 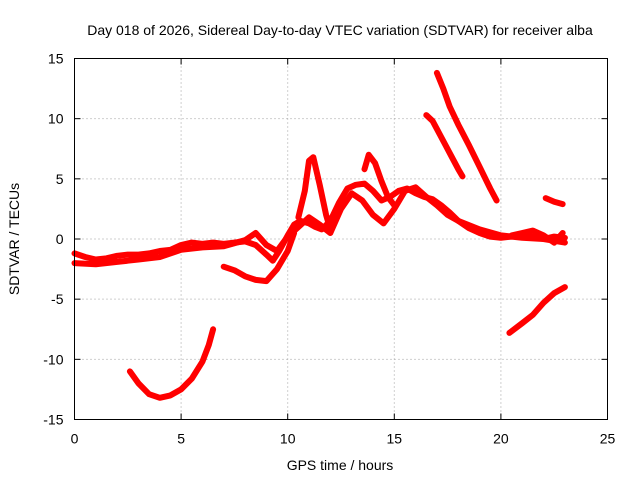 What do you see at coordinates (171, 363) in the screenshot?
I see `series-arc-bottom-left` at bounding box center [171, 363].